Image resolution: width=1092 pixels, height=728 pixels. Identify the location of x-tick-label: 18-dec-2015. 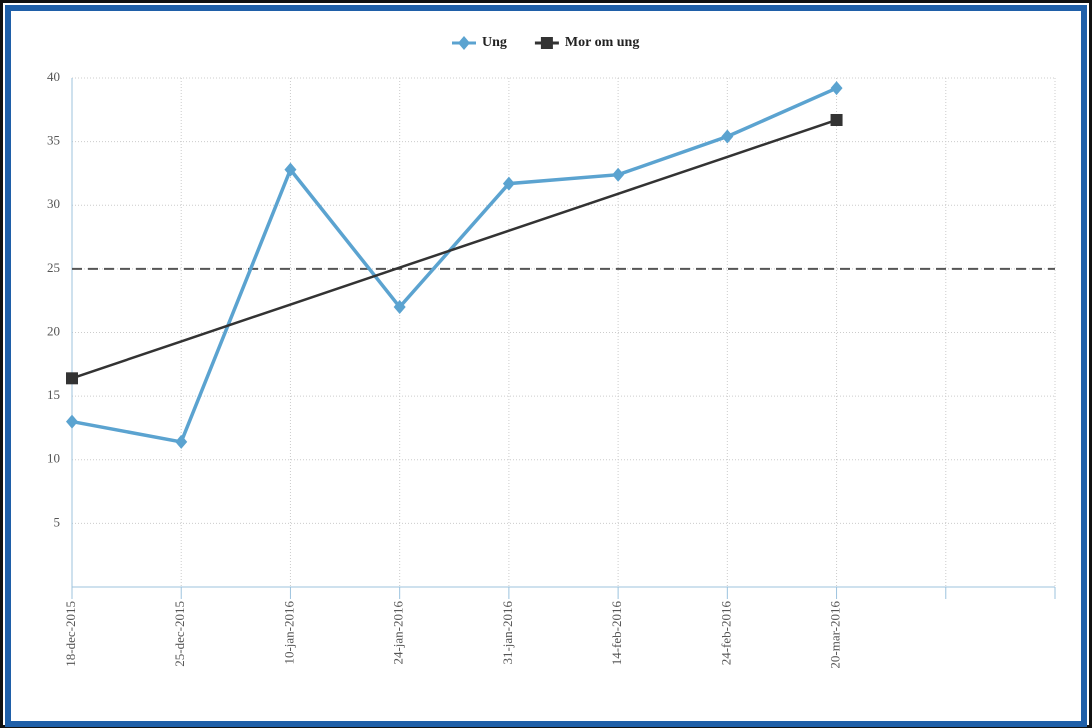
(70, 634).